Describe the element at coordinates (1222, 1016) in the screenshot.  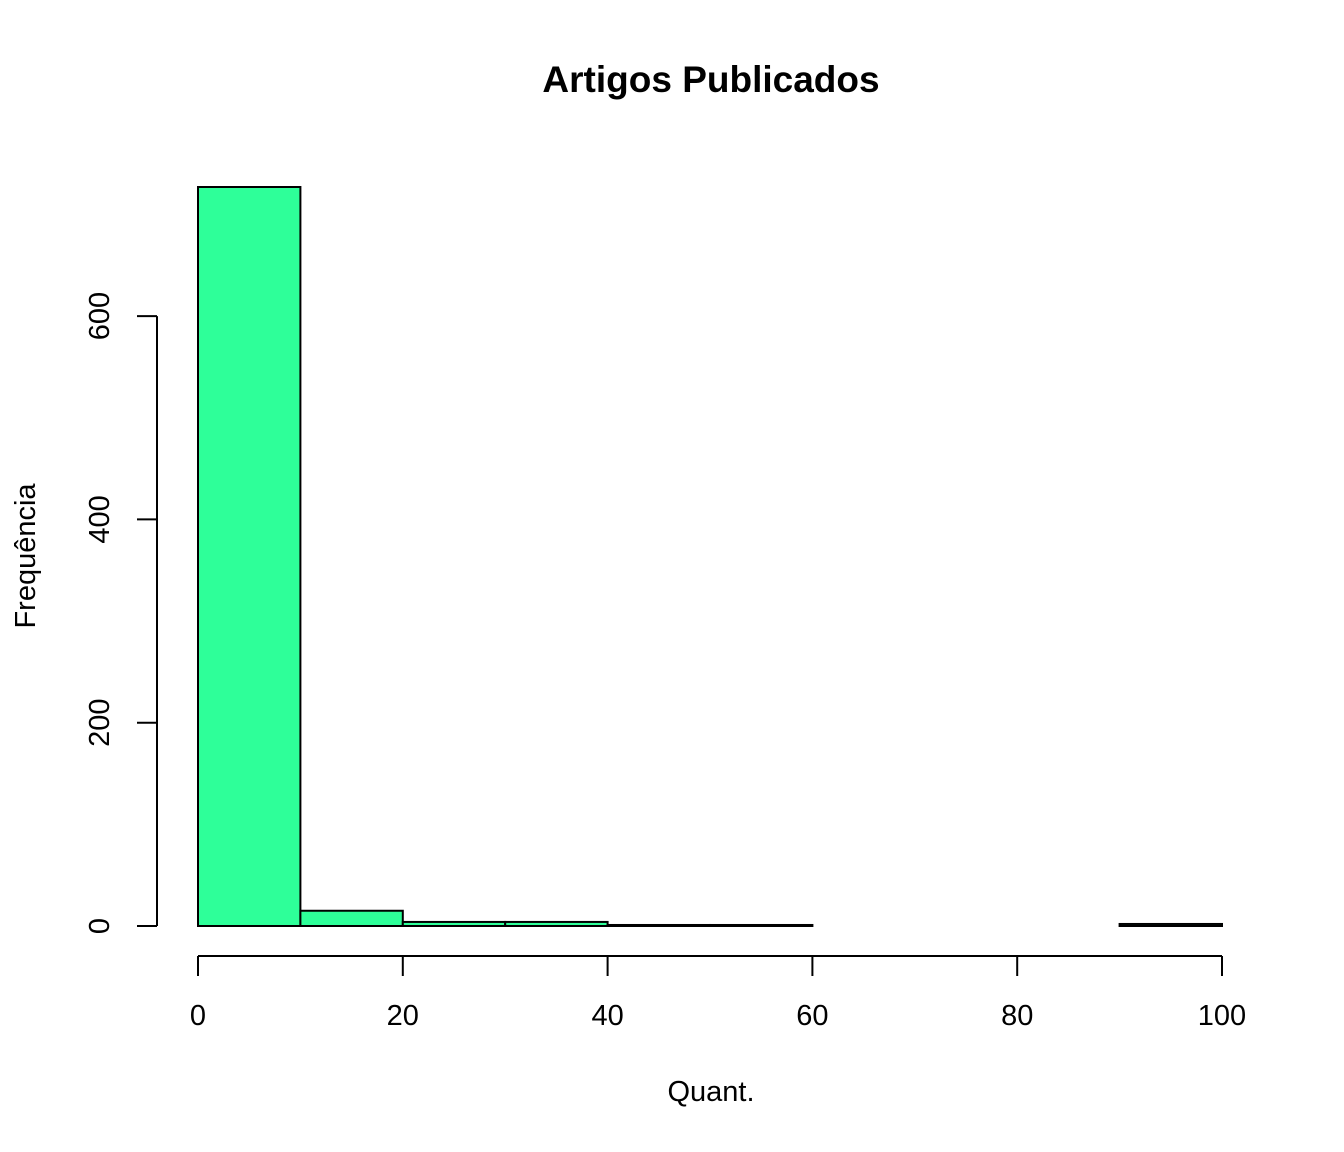
I see `x-tick-label: 100` at that location.